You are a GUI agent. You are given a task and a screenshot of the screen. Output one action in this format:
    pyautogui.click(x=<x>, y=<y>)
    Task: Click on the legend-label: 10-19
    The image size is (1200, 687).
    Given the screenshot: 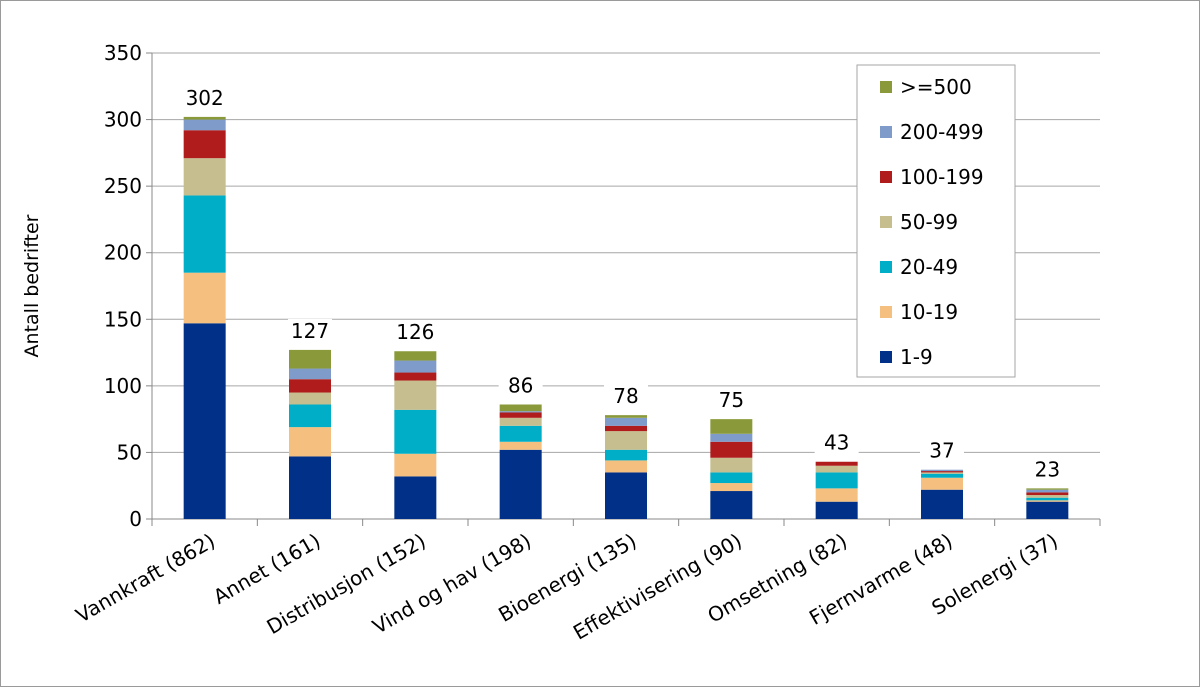 What is the action you would take?
    pyautogui.click(x=929, y=312)
    